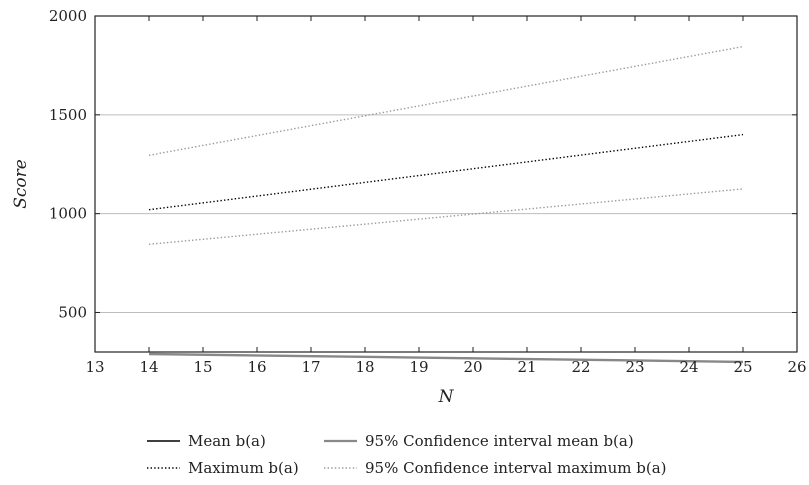  I want to click on x-tick-label: 21, so click(526, 367).